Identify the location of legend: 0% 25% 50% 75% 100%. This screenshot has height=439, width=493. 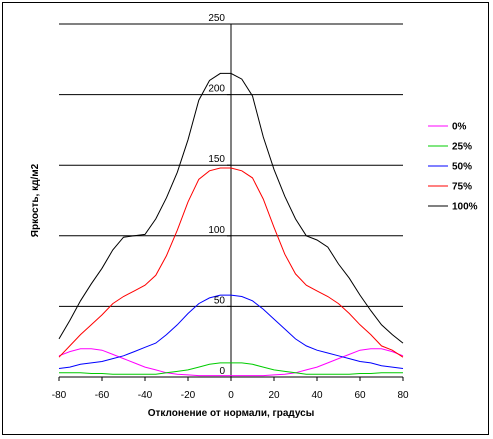
(453, 167).